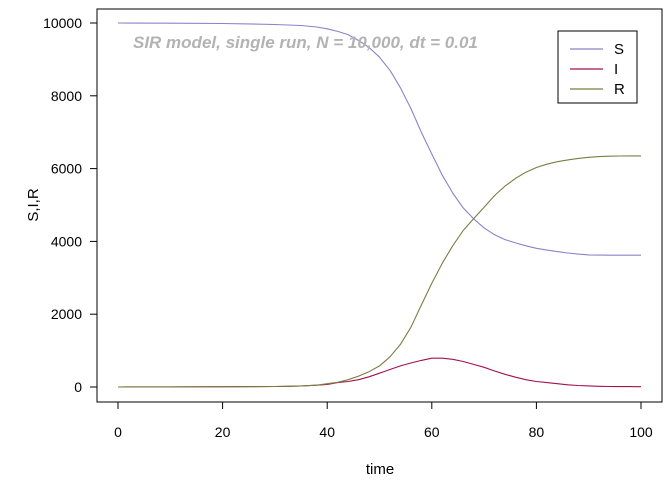 Image resolution: width=672 pixels, height=480 pixels. Describe the element at coordinates (66, 169) in the screenshot. I see `y-tick-label: 6000` at that location.